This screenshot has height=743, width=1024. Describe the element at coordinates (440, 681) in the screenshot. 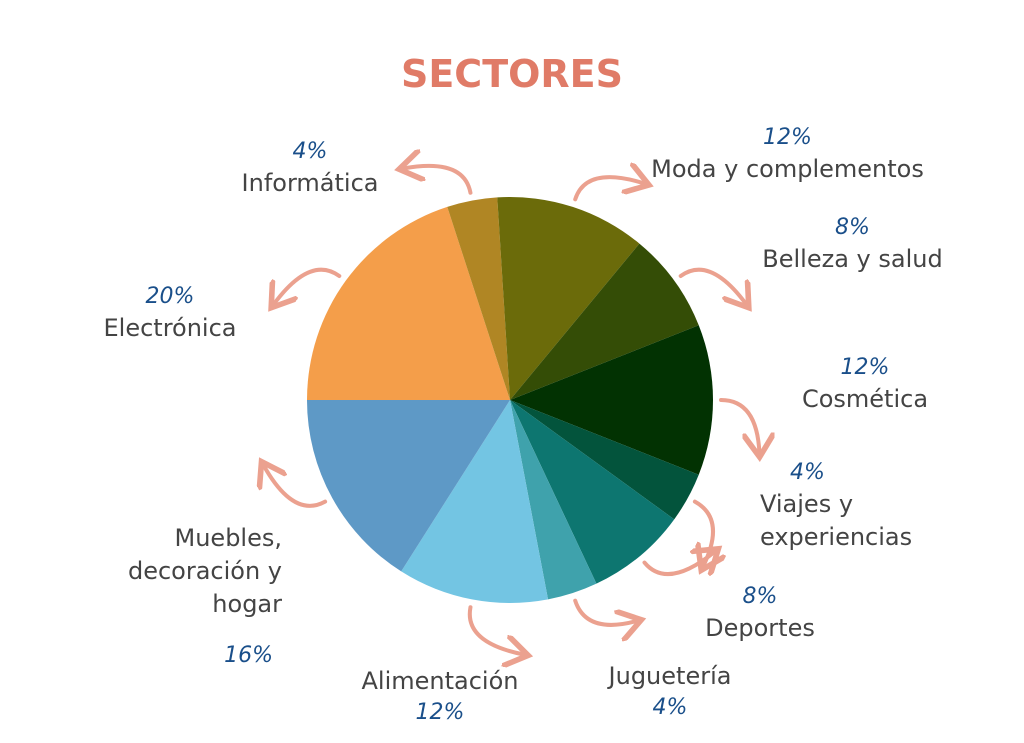

I see `category-label: Alimentación` at that location.